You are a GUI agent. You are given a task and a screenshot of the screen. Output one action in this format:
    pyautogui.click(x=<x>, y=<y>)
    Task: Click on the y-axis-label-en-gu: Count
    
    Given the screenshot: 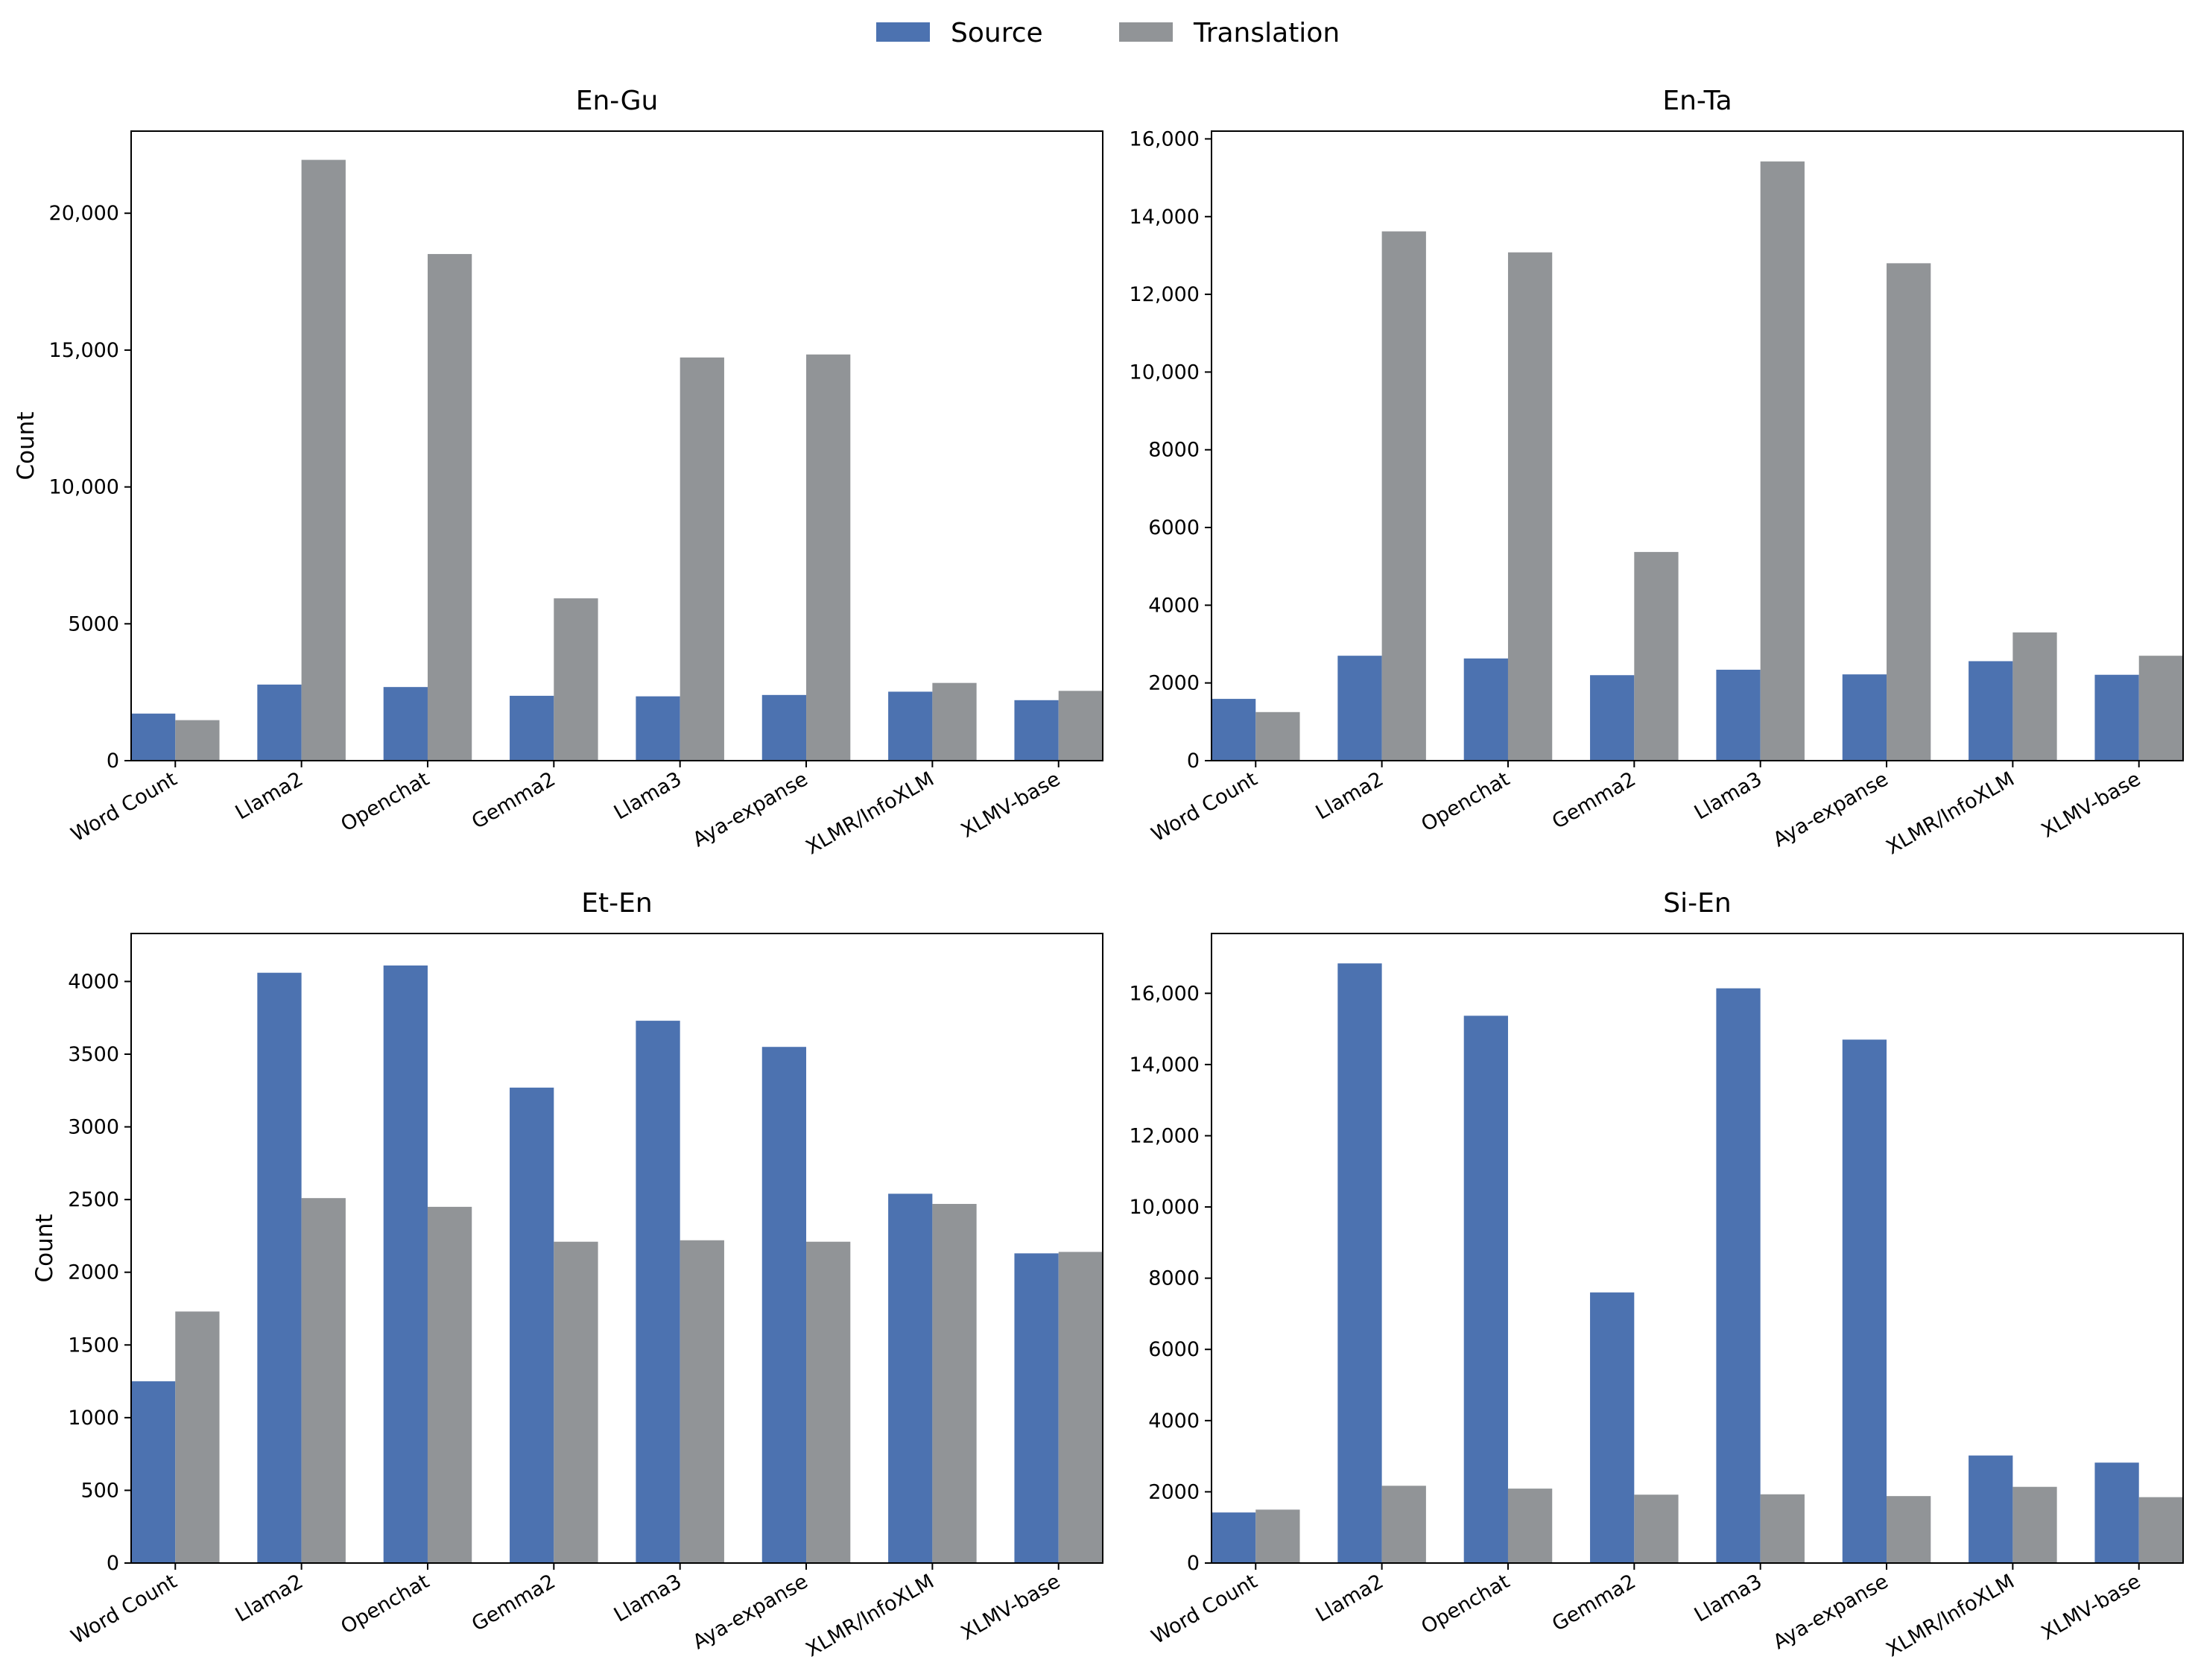 What is the action you would take?
    pyautogui.click(x=26, y=445)
    